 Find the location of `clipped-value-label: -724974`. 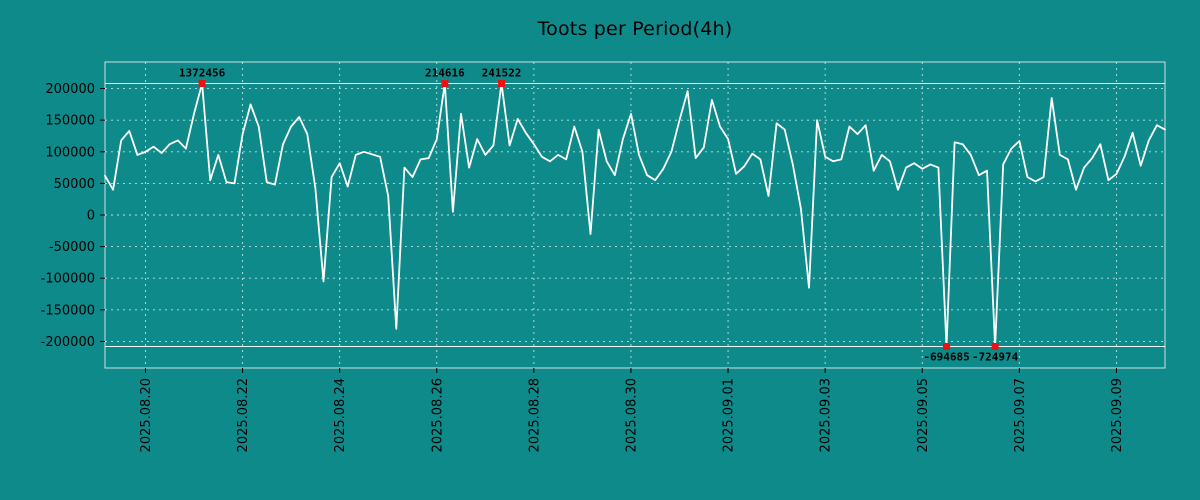

clipped-value-label: -724974 is located at coordinates (995, 357).